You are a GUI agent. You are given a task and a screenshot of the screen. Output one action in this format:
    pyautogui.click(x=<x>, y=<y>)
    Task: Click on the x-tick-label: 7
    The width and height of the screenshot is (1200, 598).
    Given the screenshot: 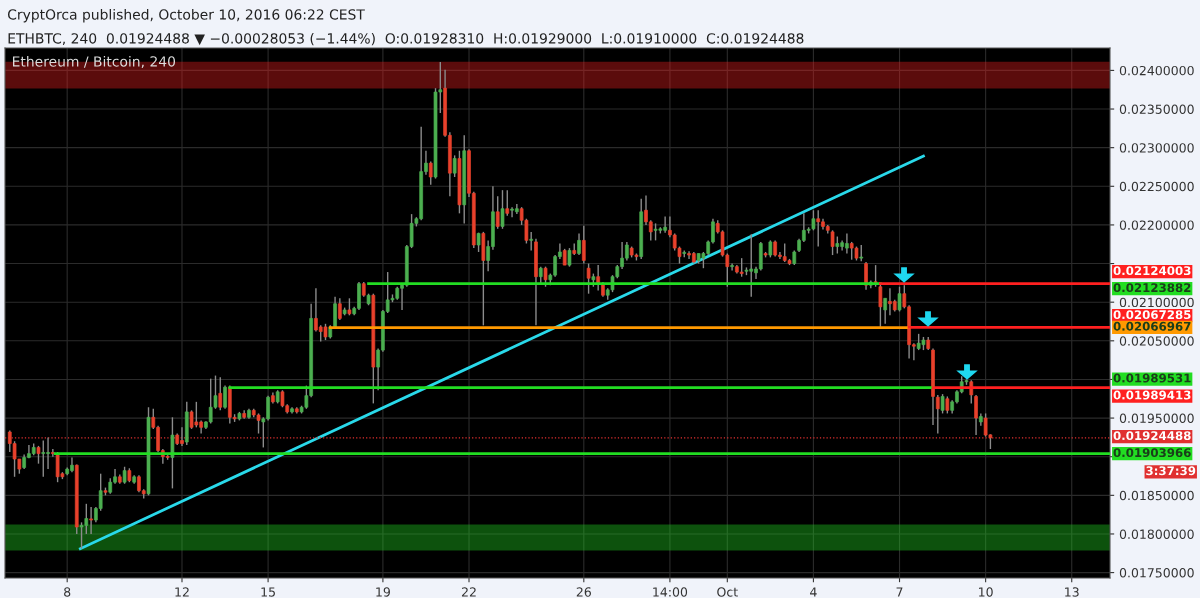 What is the action you would take?
    pyautogui.click(x=899, y=592)
    